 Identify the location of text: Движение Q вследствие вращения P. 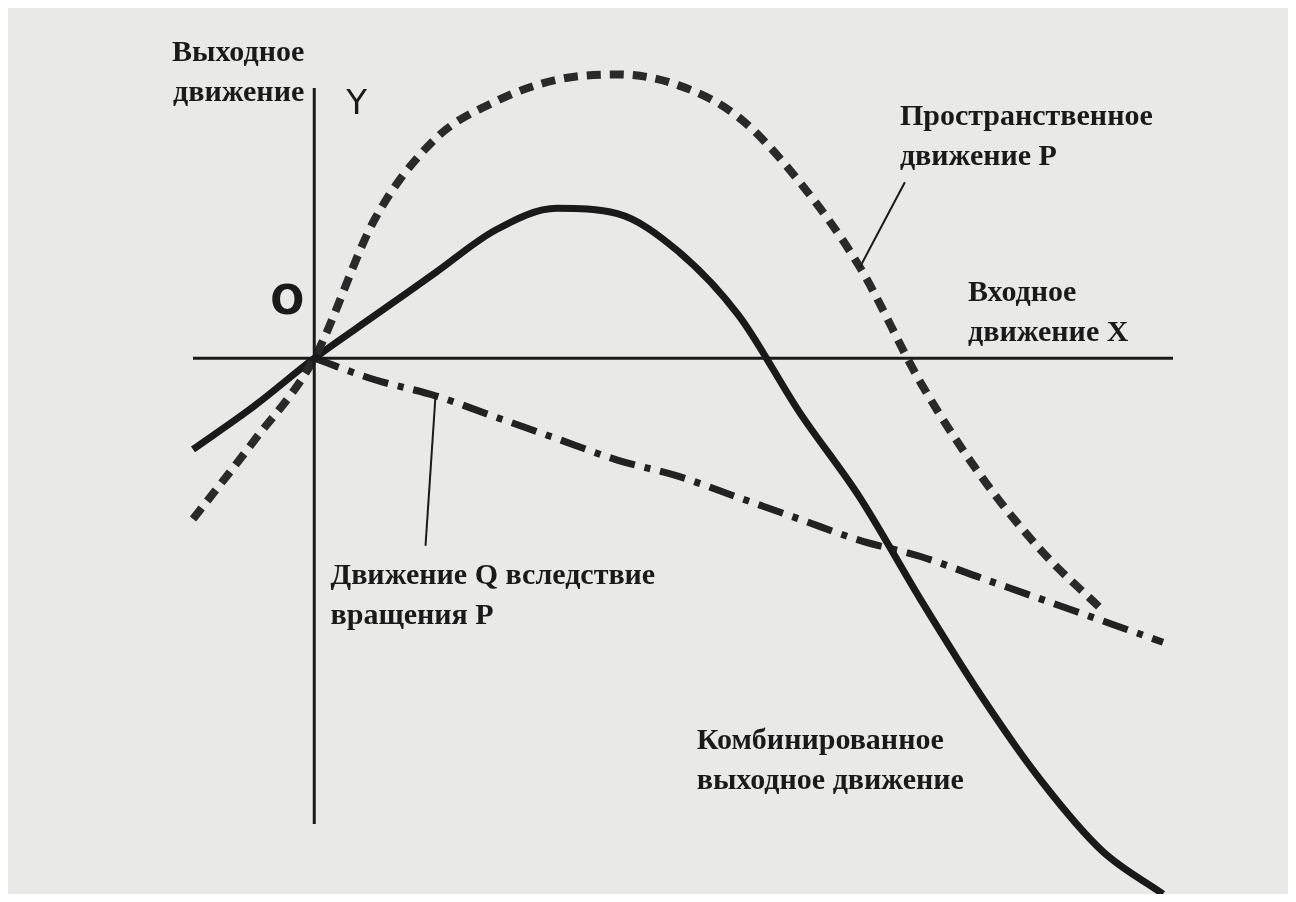
(493, 593).